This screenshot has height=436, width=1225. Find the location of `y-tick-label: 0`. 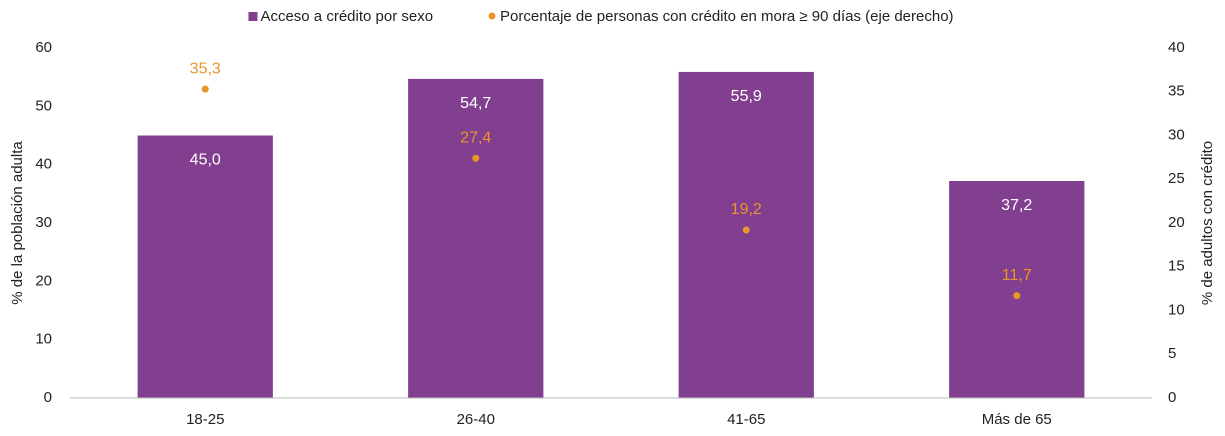

y-tick-label: 0 is located at coordinates (48, 397).